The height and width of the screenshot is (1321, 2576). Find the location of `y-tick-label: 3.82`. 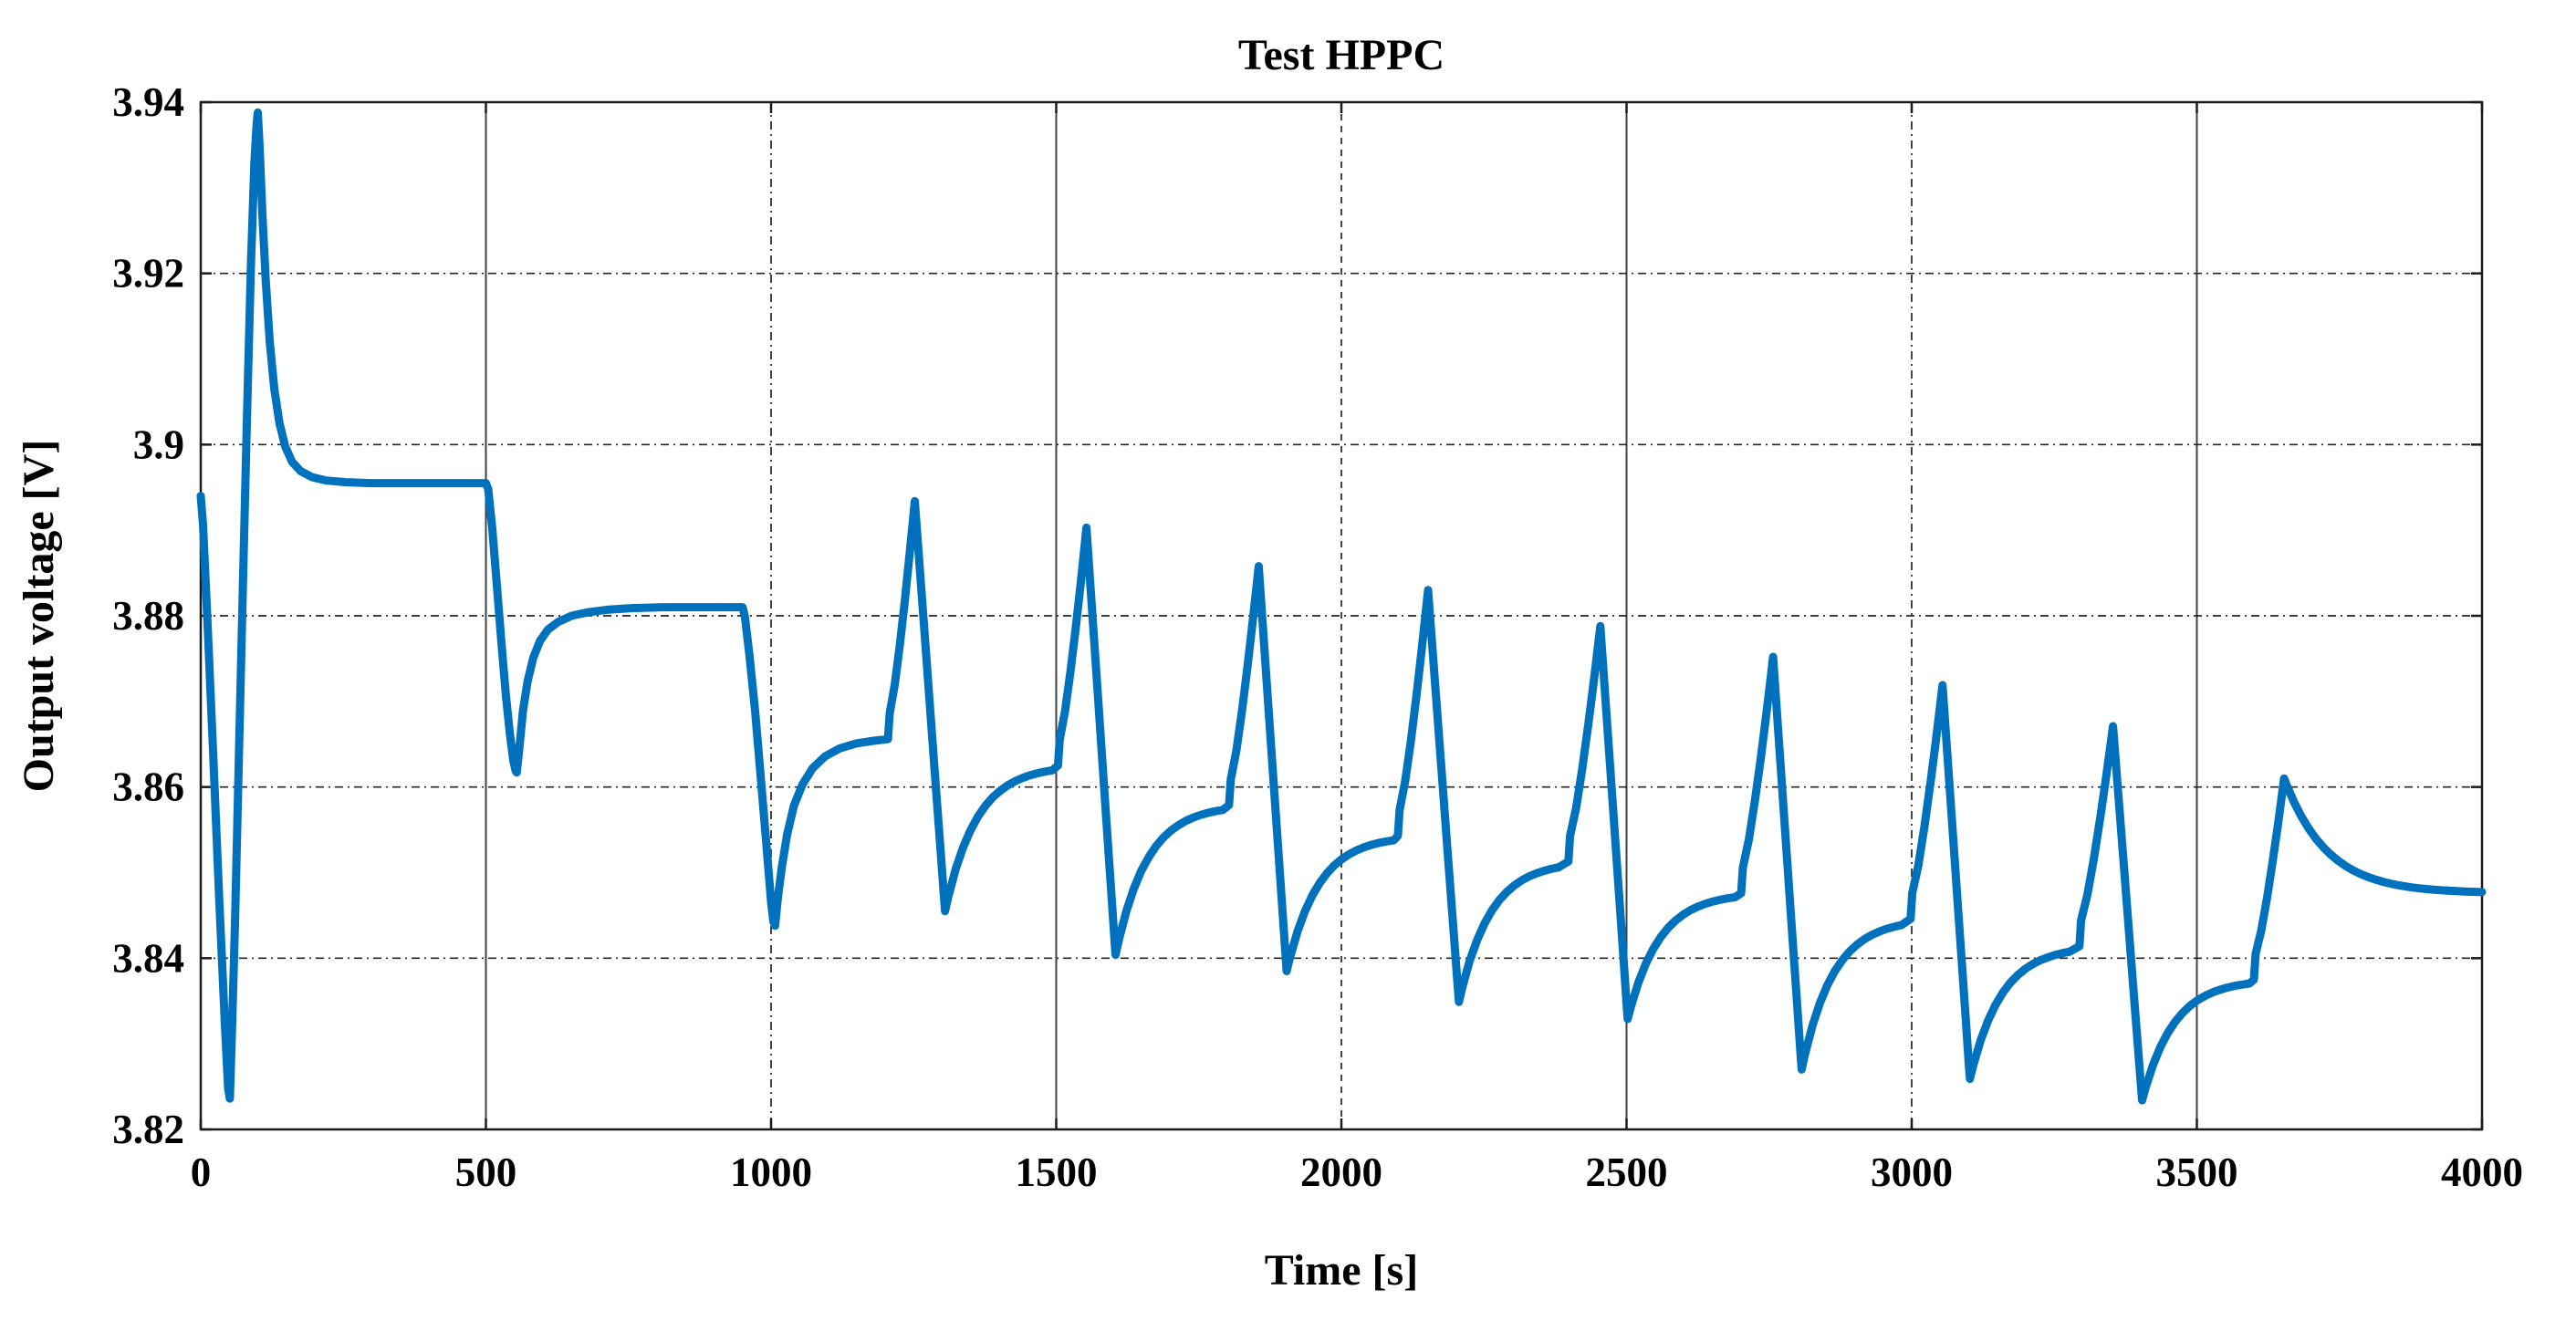

y-tick-label: 3.82 is located at coordinates (148, 1130).